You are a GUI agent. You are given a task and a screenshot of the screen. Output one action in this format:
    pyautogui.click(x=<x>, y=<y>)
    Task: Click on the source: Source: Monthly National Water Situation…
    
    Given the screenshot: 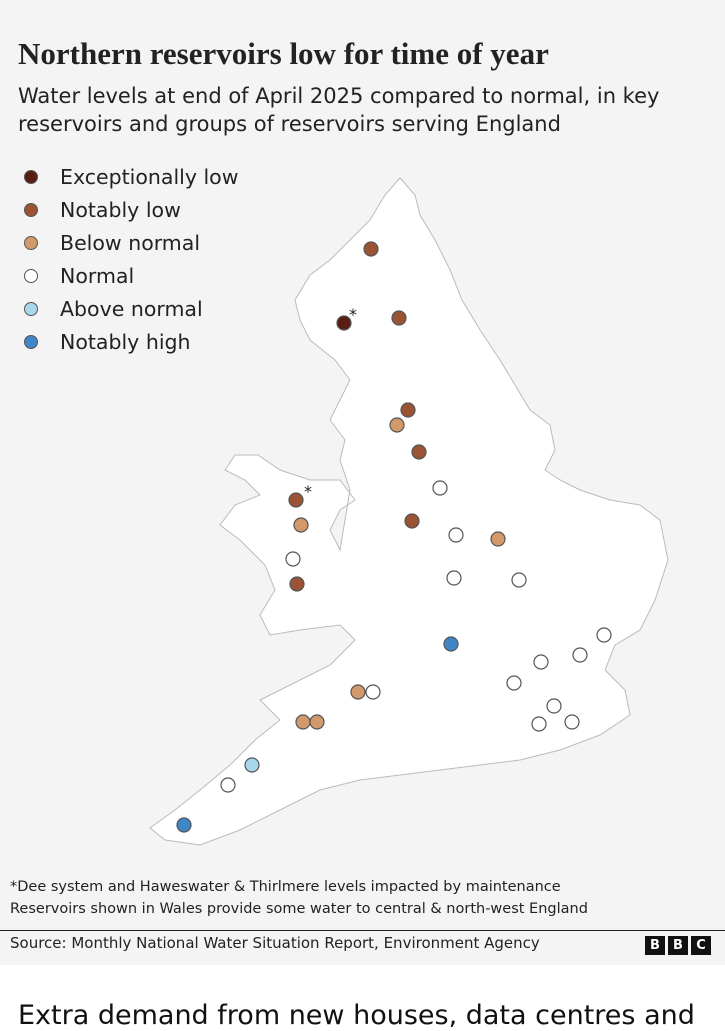 What is the action you would take?
    pyautogui.click(x=275, y=943)
    